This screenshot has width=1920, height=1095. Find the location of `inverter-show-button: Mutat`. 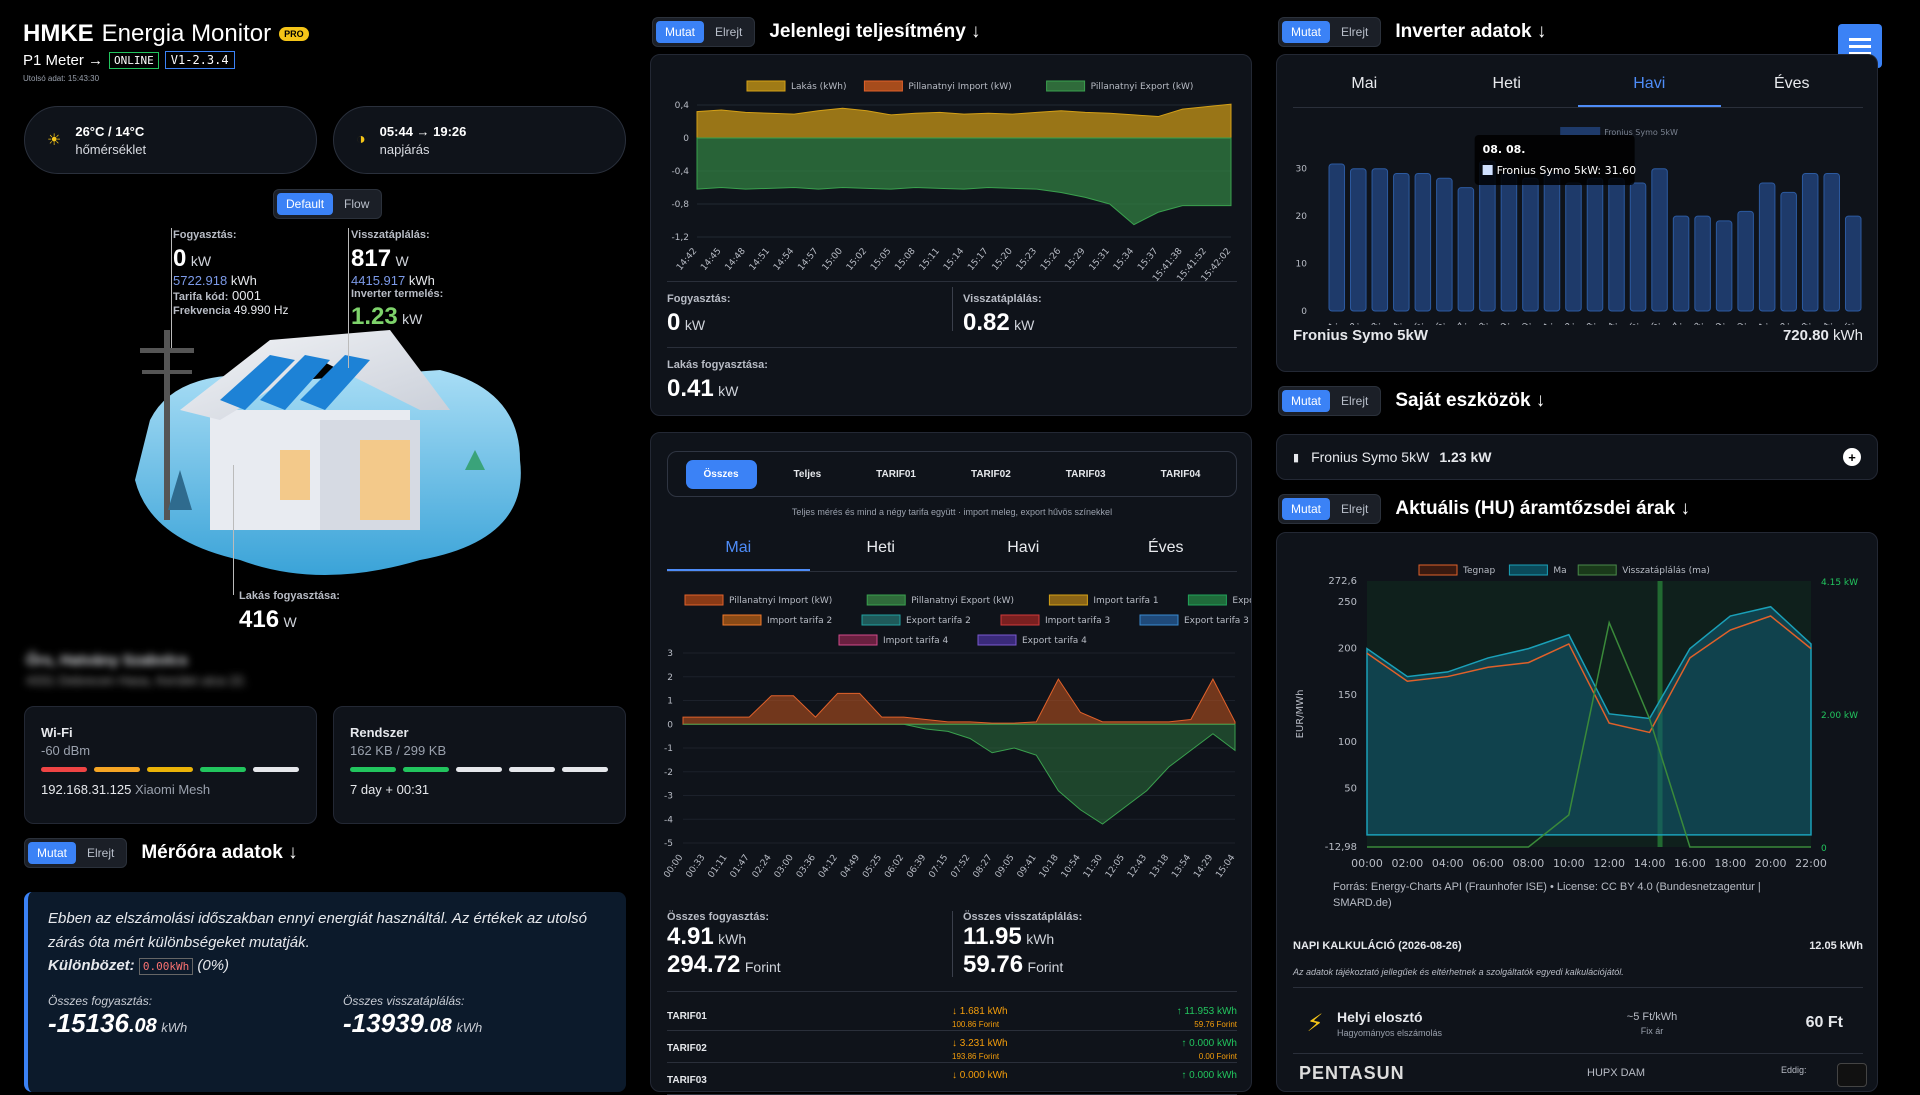

inverter-show-button: Mutat is located at coordinates (1306, 32).